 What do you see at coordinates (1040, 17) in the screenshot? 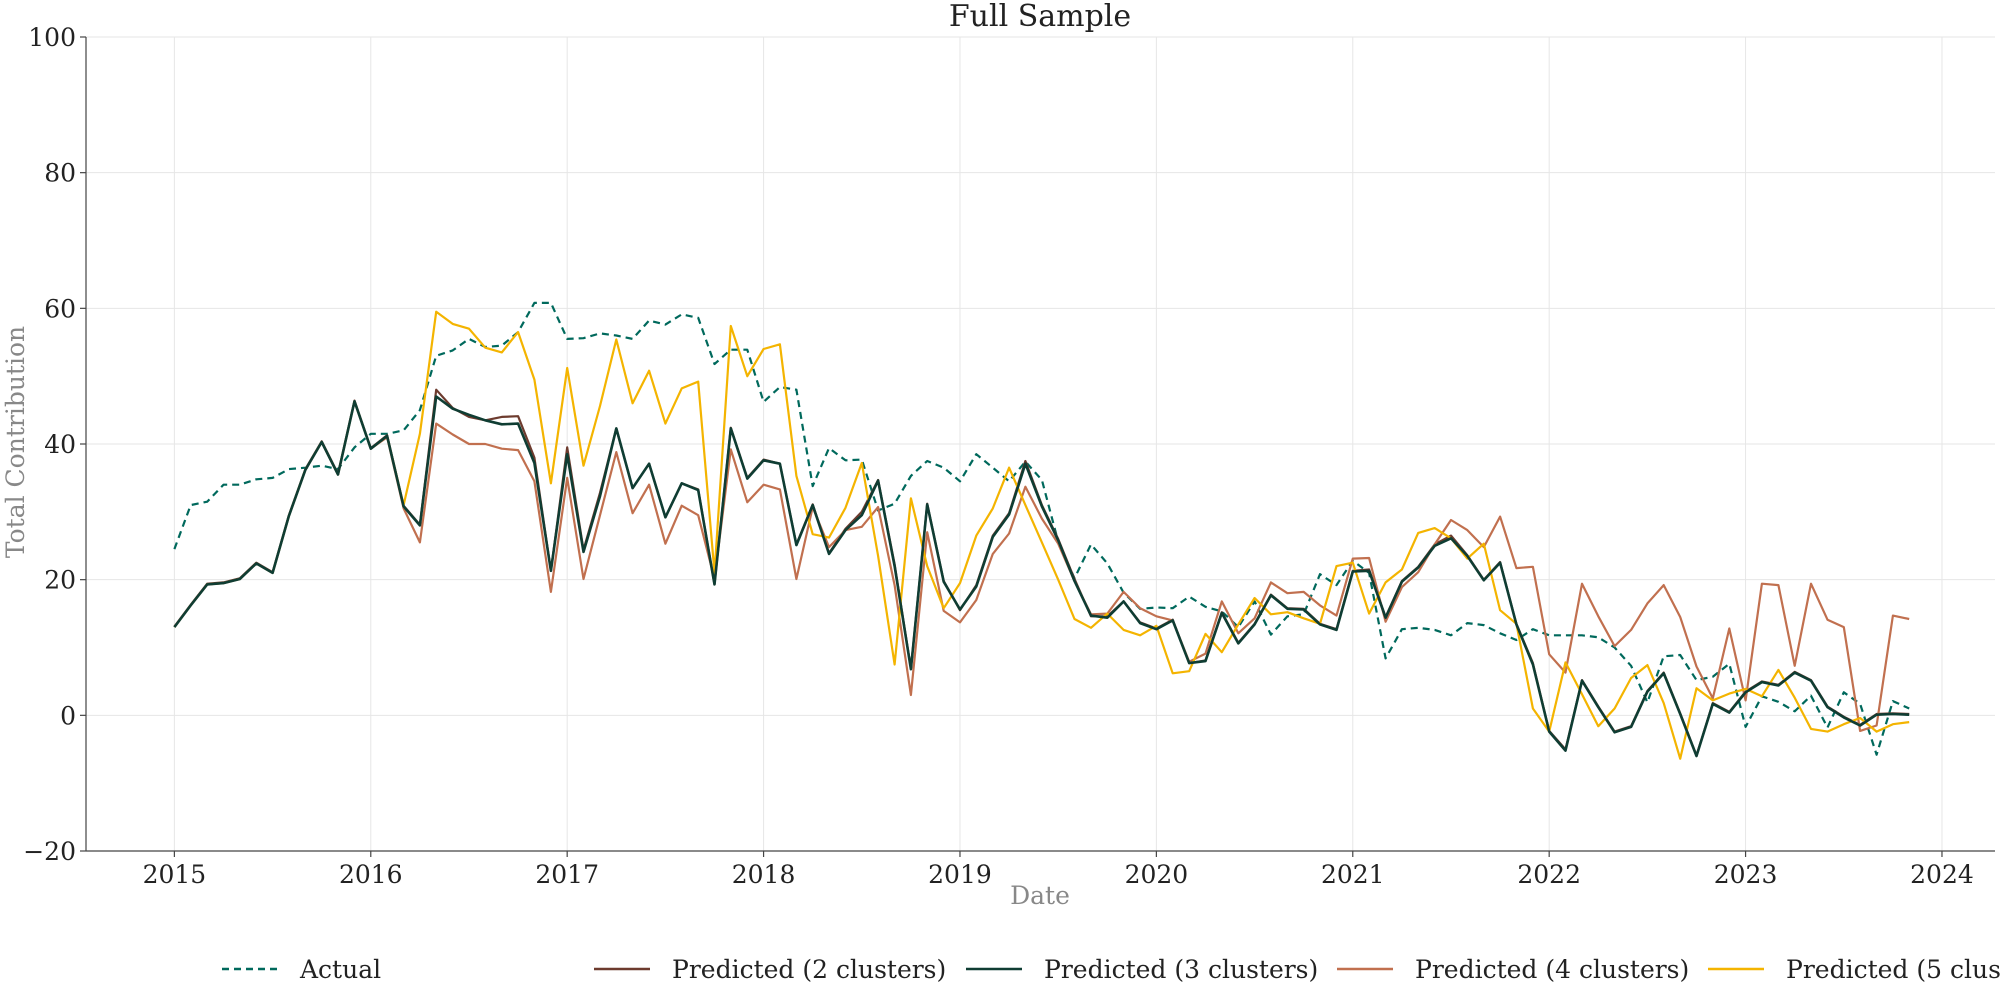
I see `chart-title: Full Sample` at bounding box center [1040, 17].